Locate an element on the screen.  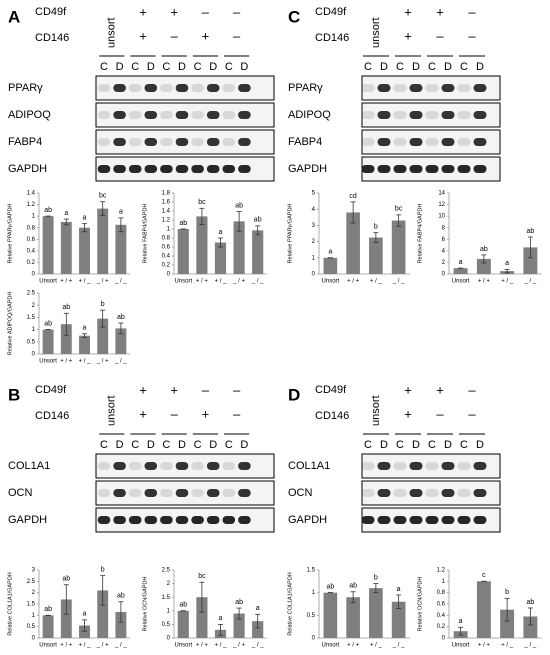
y-tick-label: 1.2 is located at coordinates (441, 571).